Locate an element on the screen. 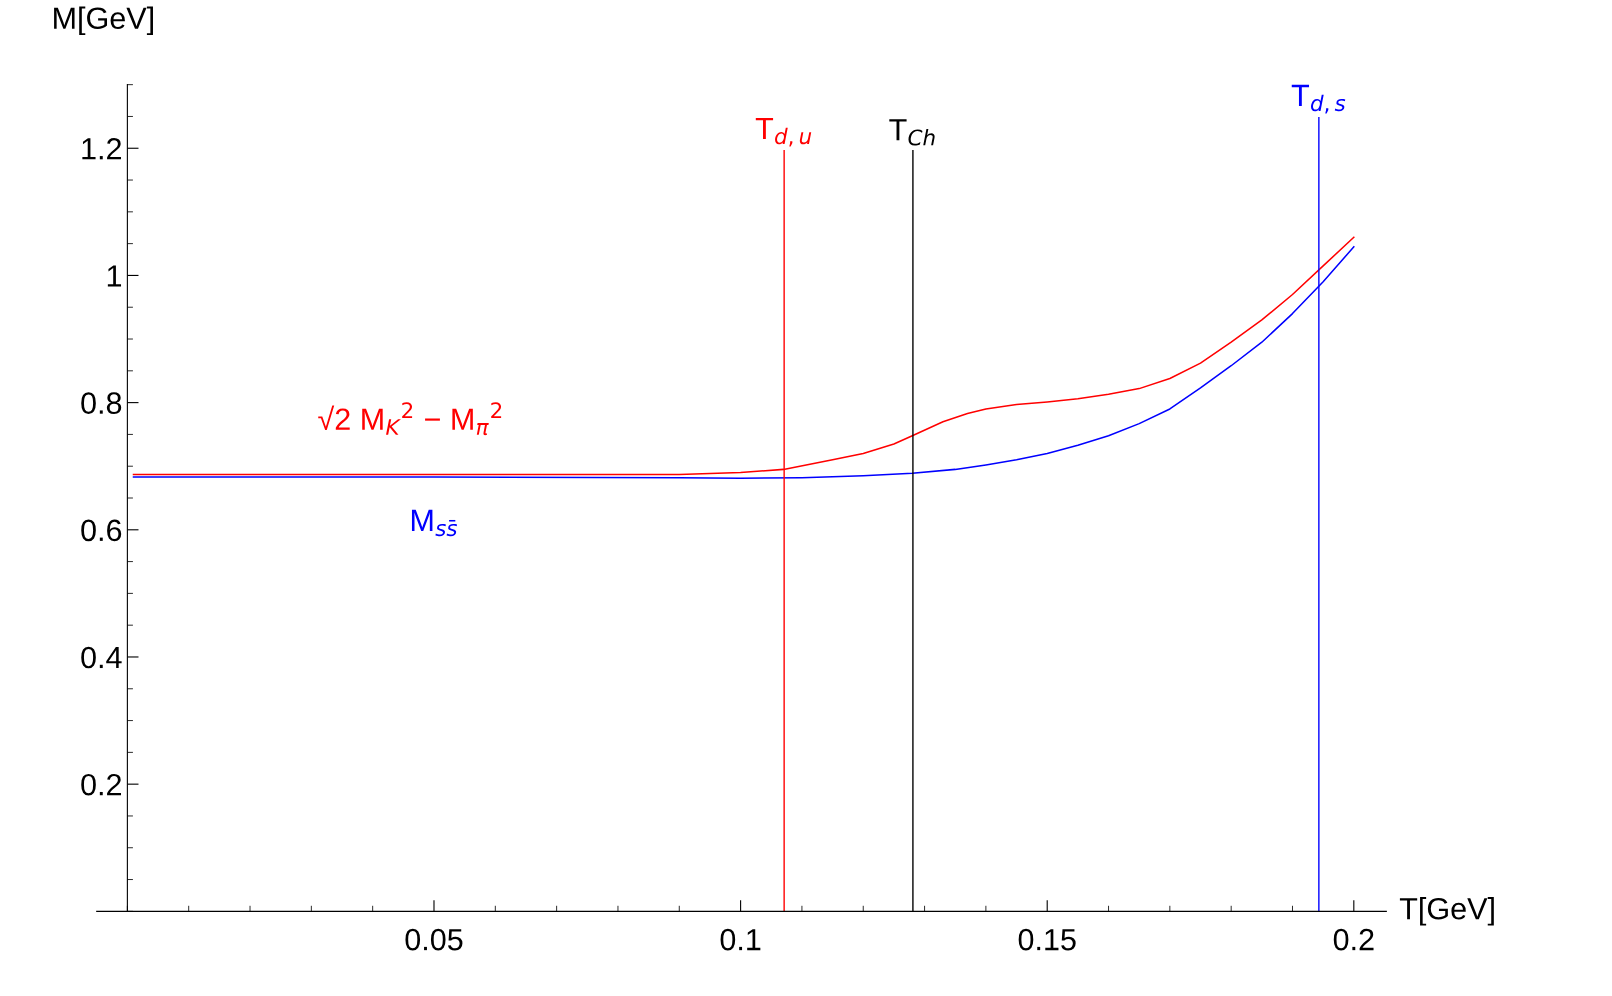  series-label: M$_{ss̄}$ is located at coordinates (434, 523).